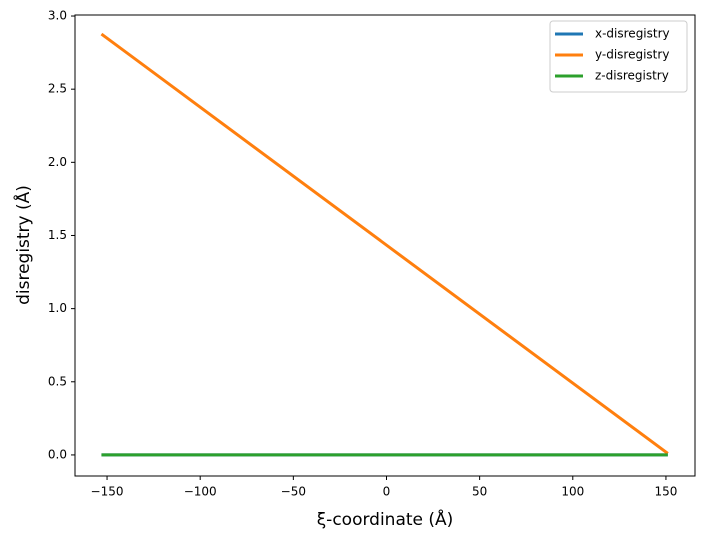  I want to click on y-tick-label: 1.5, so click(57, 235).